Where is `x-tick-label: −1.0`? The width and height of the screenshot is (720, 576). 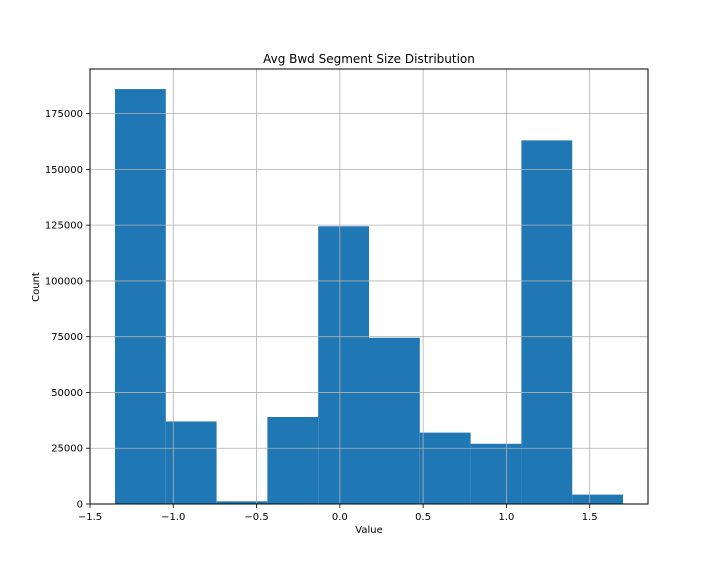 x-tick-label: −1.0 is located at coordinates (173, 517).